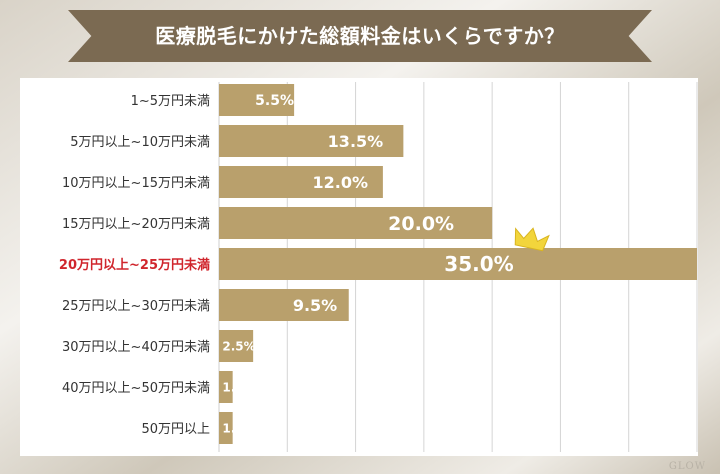 The width and height of the screenshot is (720, 474). Describe the element at coordinates (136, 306) in the screenshot. I see `category-label: 25万円以上~30万円未満` at that location.